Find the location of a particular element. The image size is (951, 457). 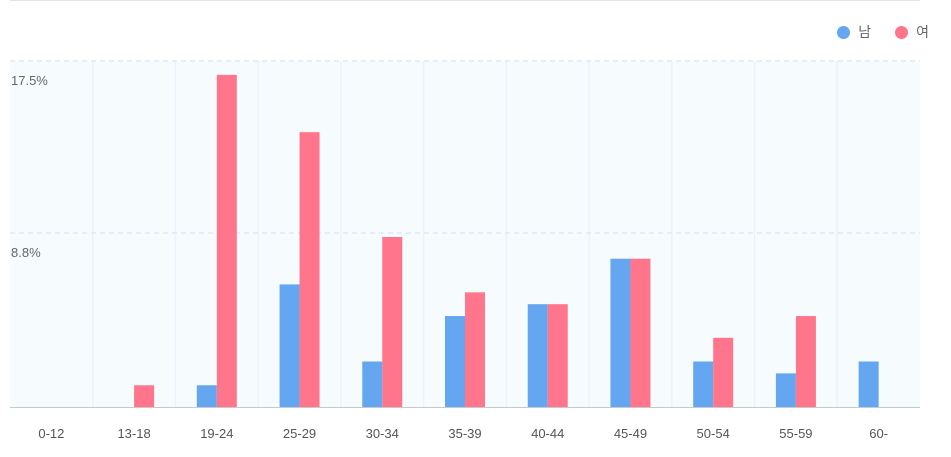

x-tick-label: 55-59 is located at coordinates (795, 433).